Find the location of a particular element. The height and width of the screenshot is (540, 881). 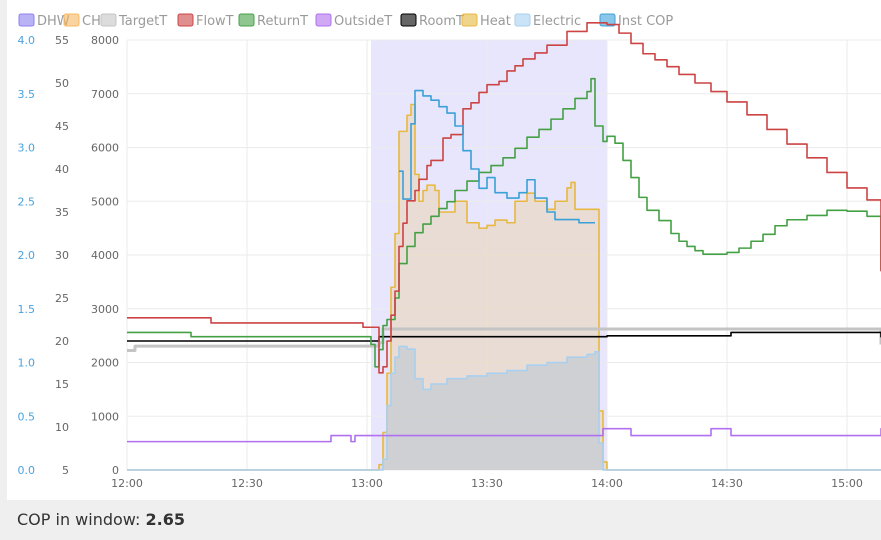

tick-label-power: 5000 is located at coordinates (105, 201).